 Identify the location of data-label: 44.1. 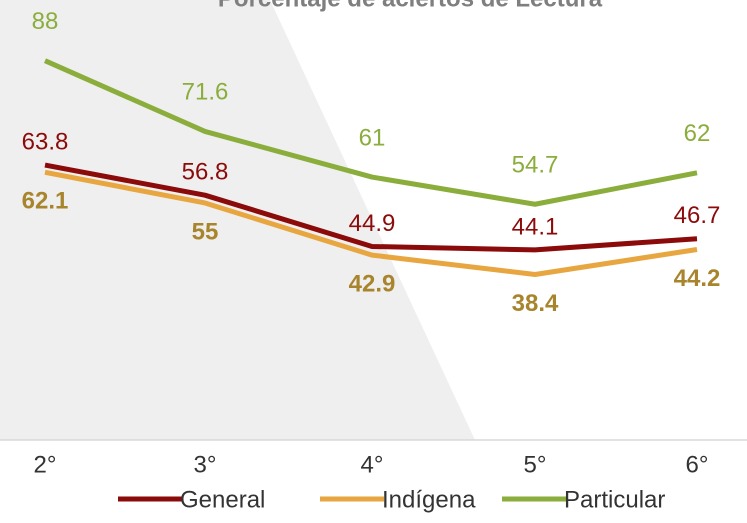
(535, 226).